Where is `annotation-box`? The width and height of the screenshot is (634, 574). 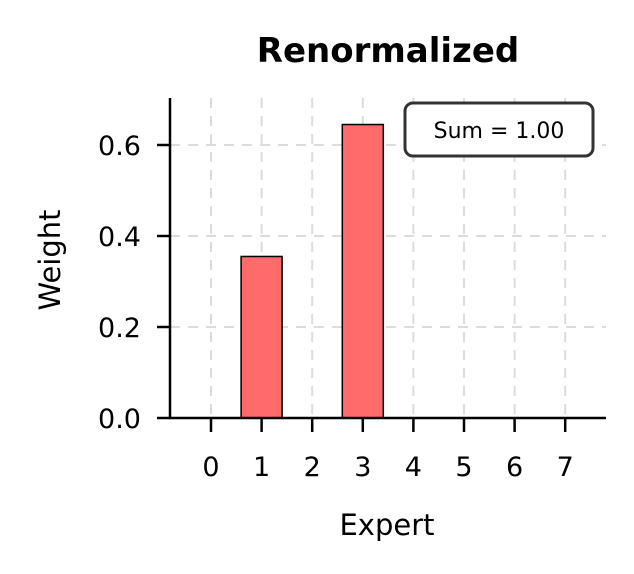 annotation-box is located at coordinates (499, 129).